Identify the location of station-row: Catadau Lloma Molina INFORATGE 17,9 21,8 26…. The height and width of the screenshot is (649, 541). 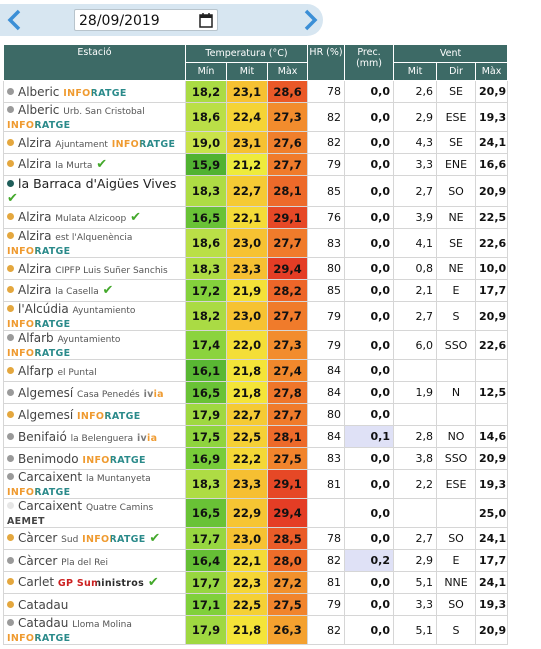
(256, 630).